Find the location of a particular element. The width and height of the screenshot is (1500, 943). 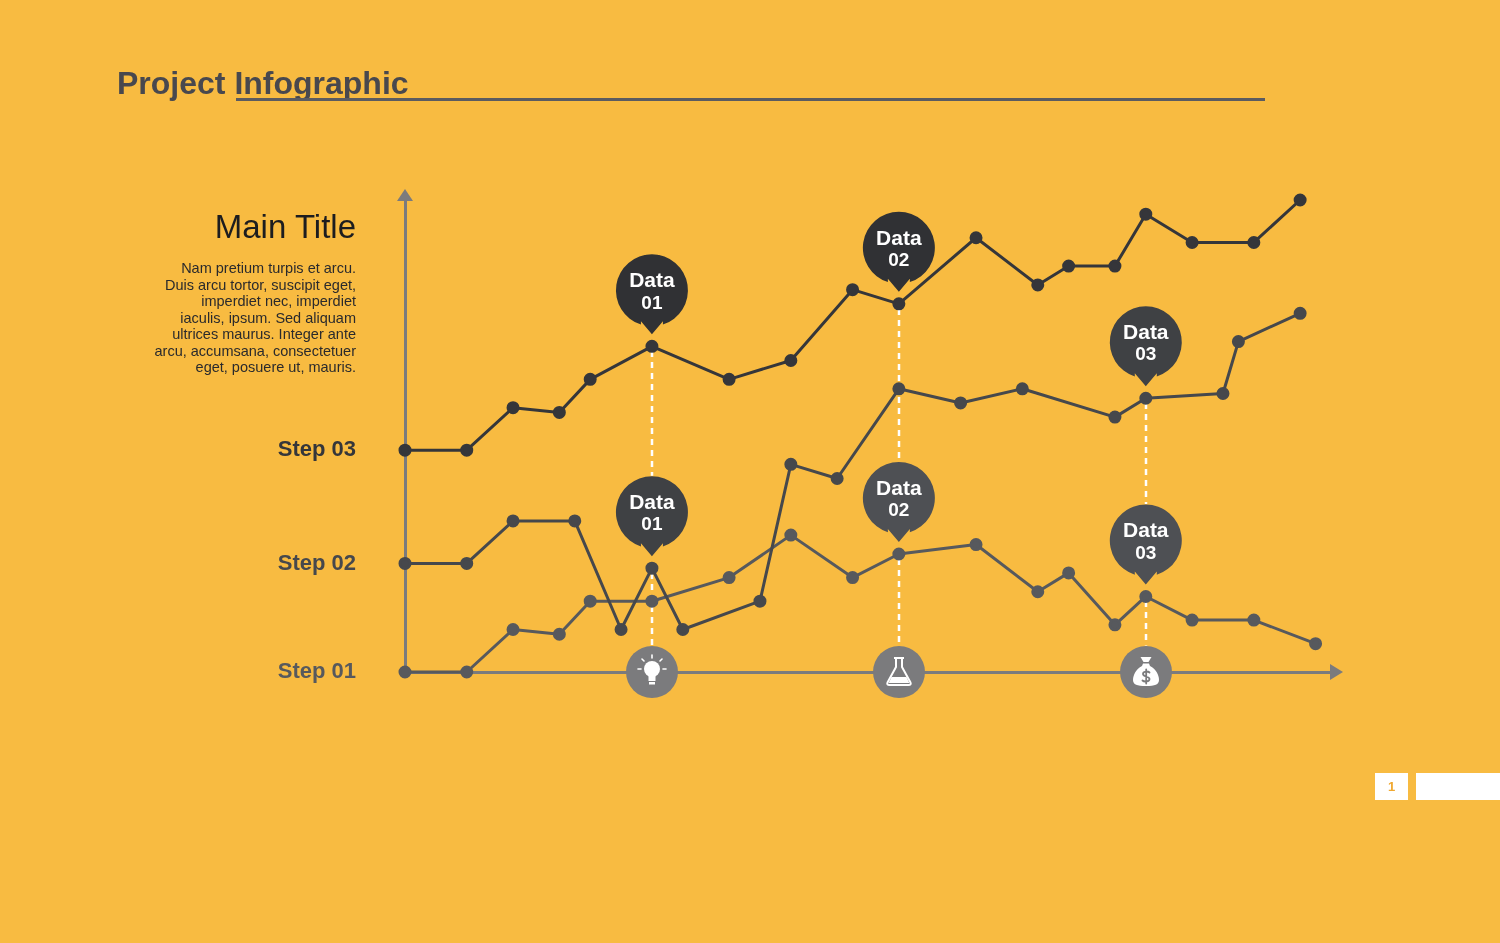

text: 1 is located at coordinates (1391, 786).